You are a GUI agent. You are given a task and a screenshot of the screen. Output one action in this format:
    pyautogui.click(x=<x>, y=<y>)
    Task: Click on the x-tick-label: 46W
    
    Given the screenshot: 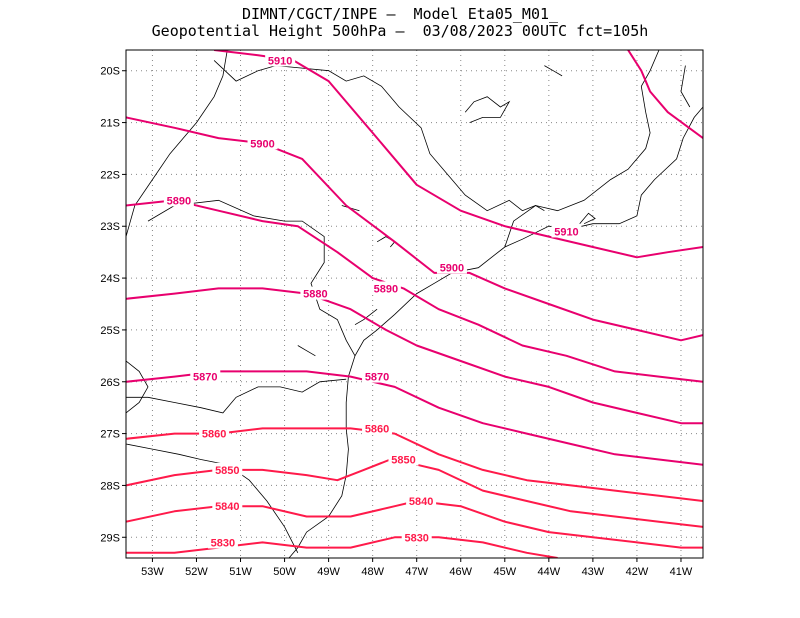 What is the action you would take?
    pyautogui.click(x=460, y=572)
    